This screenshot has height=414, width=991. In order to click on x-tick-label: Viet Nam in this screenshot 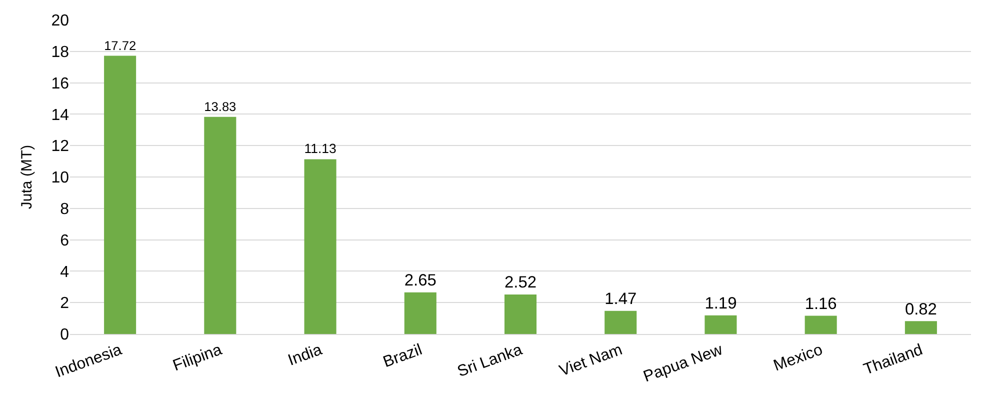, I will do `click(591, 361)`.